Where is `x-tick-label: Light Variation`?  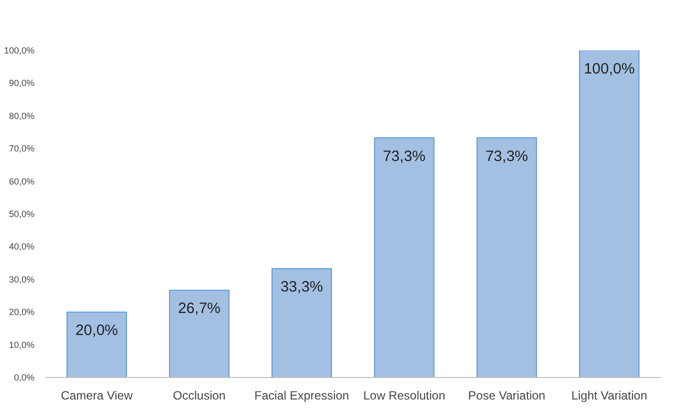 x-tick-label: Light Variation is located at coordinates (609, 395).